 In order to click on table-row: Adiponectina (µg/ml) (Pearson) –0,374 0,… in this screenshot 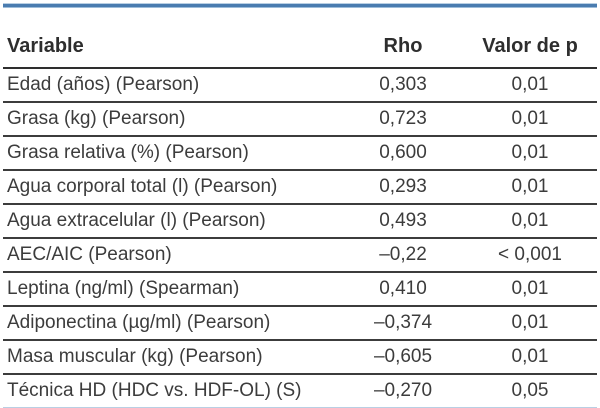, I will do `click(300, 323)`.